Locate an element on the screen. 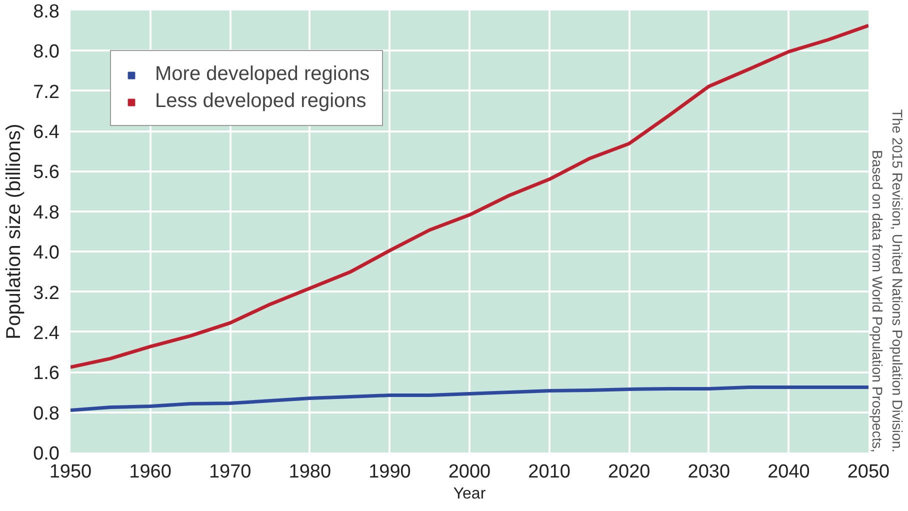  x-tick-label: 1990 is located at coordinates (389, 472).